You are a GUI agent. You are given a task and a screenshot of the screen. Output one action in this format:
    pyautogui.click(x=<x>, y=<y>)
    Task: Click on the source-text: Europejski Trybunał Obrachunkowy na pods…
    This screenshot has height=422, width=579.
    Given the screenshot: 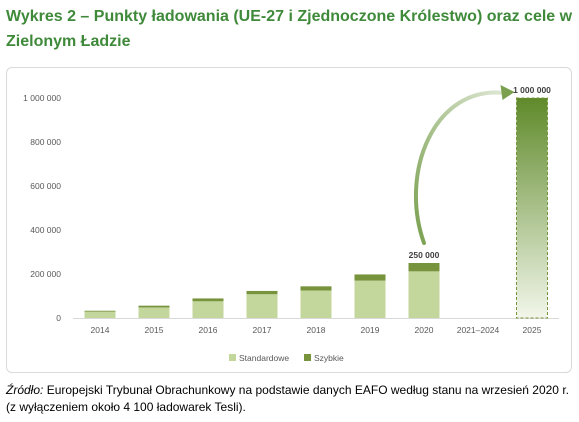 What is the action you would take?
    pyautogui.click(x=287, y=398)
    